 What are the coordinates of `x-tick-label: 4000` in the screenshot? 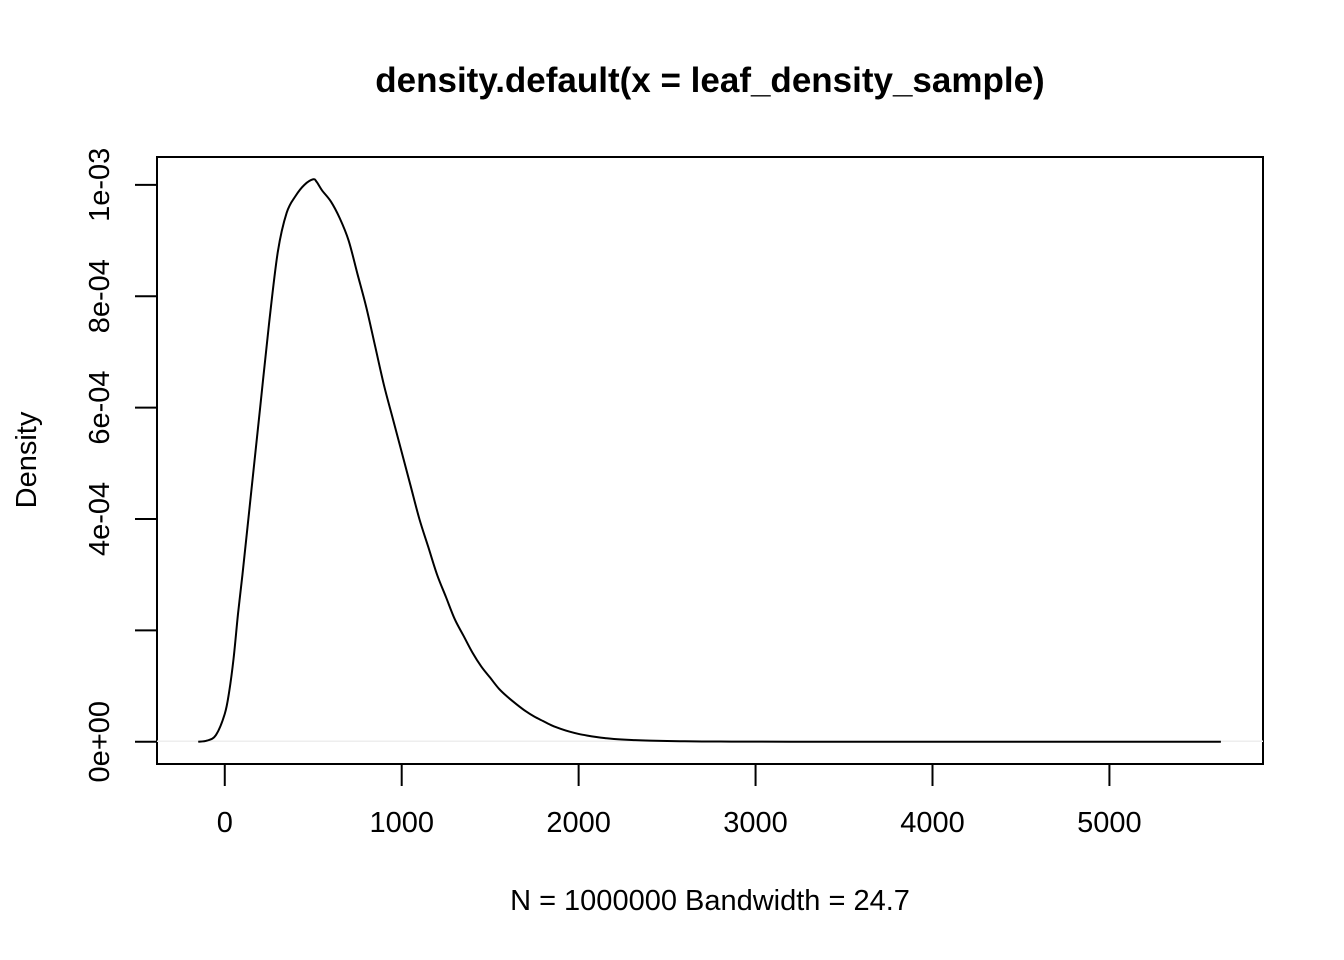 It's located at (932, 823).